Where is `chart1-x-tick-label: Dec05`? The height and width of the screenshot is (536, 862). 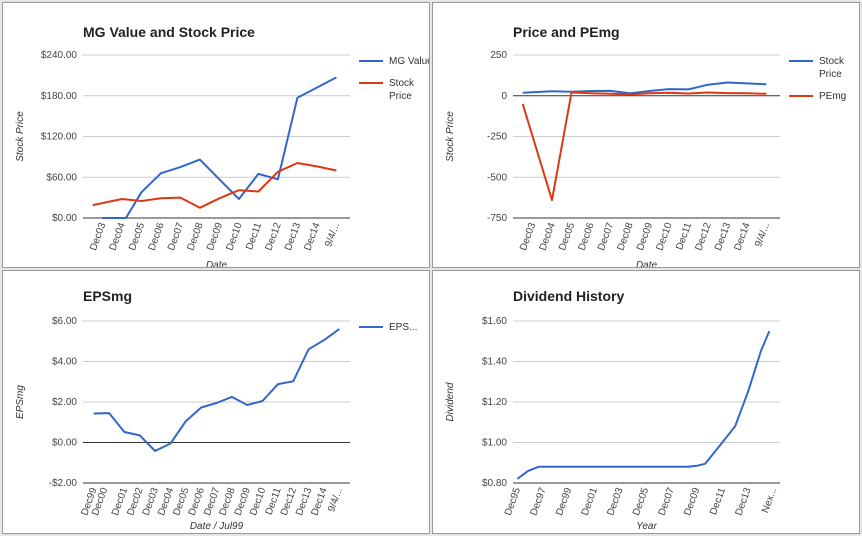
chart1-x-tick-label: Dec05 is located at coordinates (567, 236).